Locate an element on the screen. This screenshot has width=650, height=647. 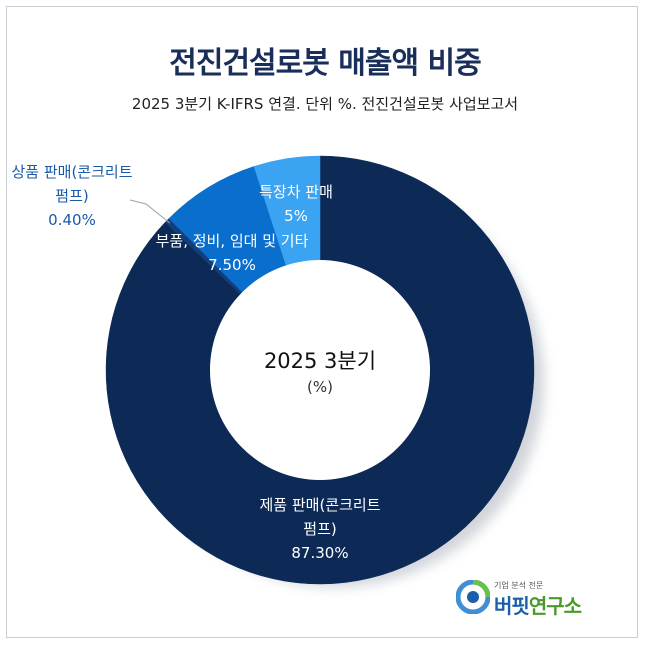
brand-logo: 기업 분석 전문 버핏연구소 is located at coordinates (536, 598).